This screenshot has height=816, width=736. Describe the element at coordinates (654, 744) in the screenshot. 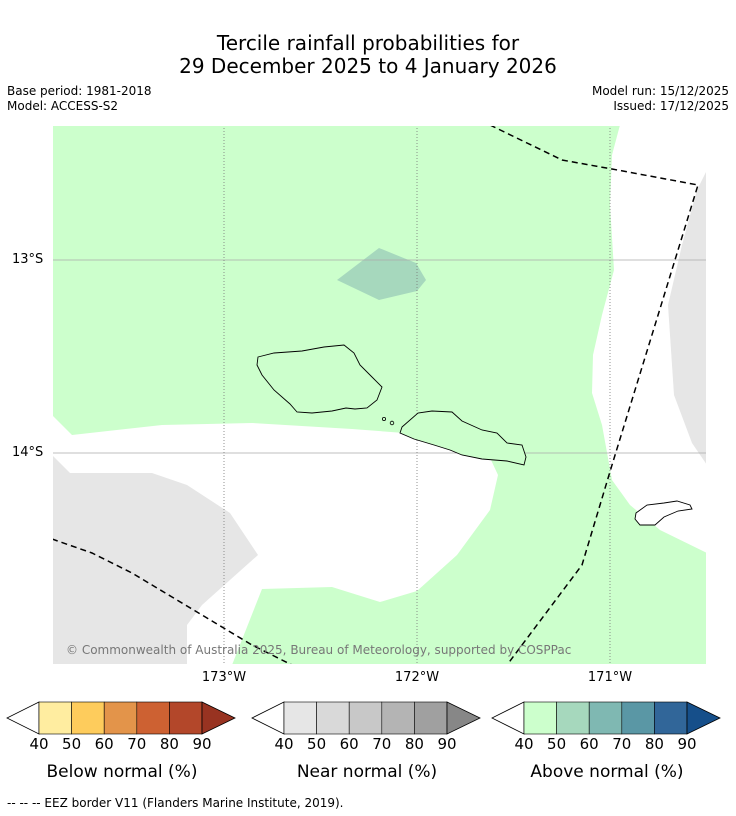

I see `colorbar-above-tick: 80` at that location.